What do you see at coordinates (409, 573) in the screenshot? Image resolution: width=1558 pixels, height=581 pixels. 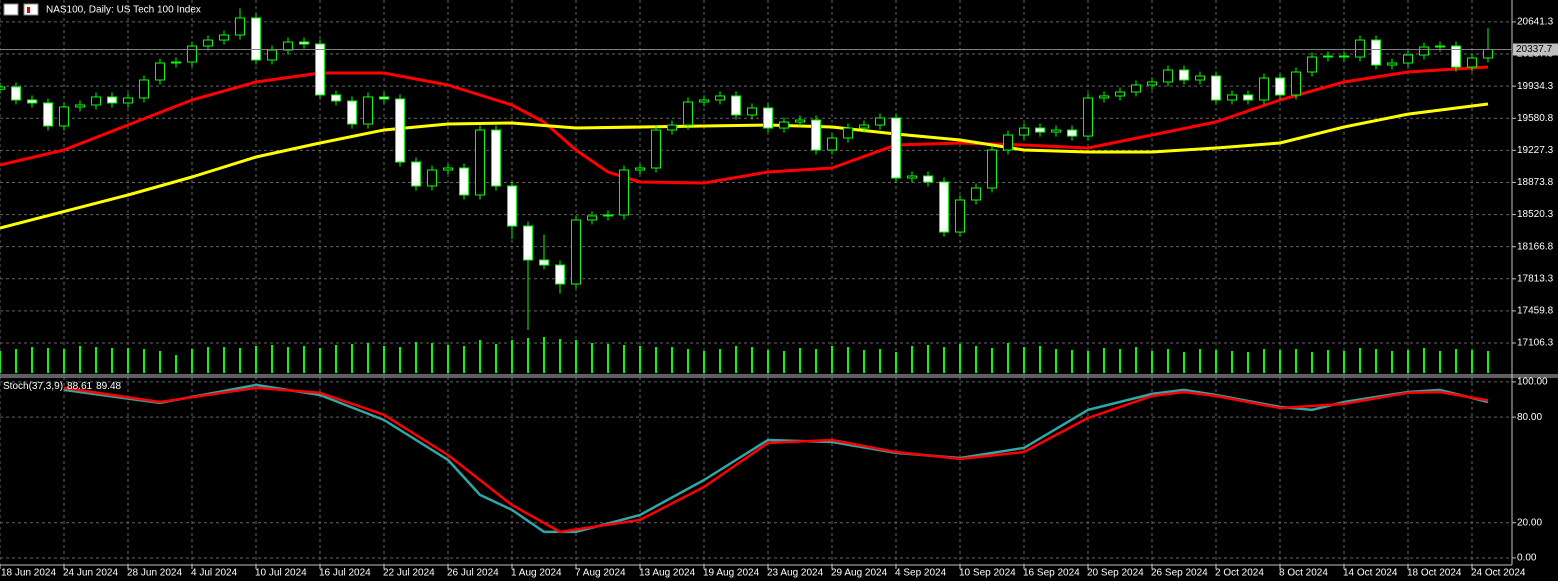 I see `x-tick-label: 22 Jul 2024` at bounding box center [409, 573].